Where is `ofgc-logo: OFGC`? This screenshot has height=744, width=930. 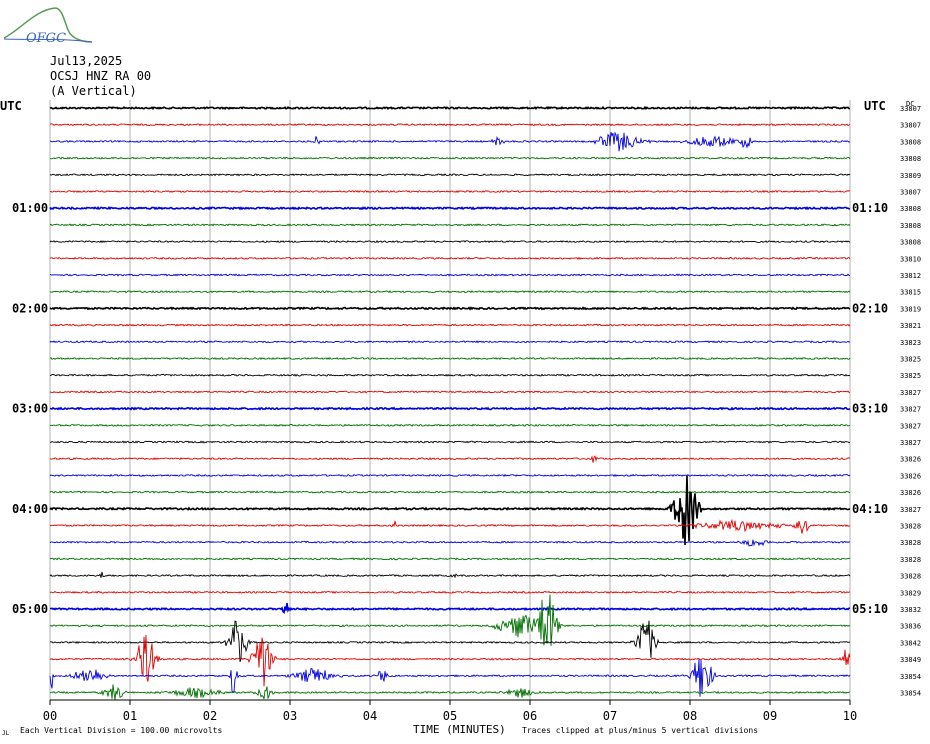
ofgc-logo: OFGC is located at coordinates (48, 26).